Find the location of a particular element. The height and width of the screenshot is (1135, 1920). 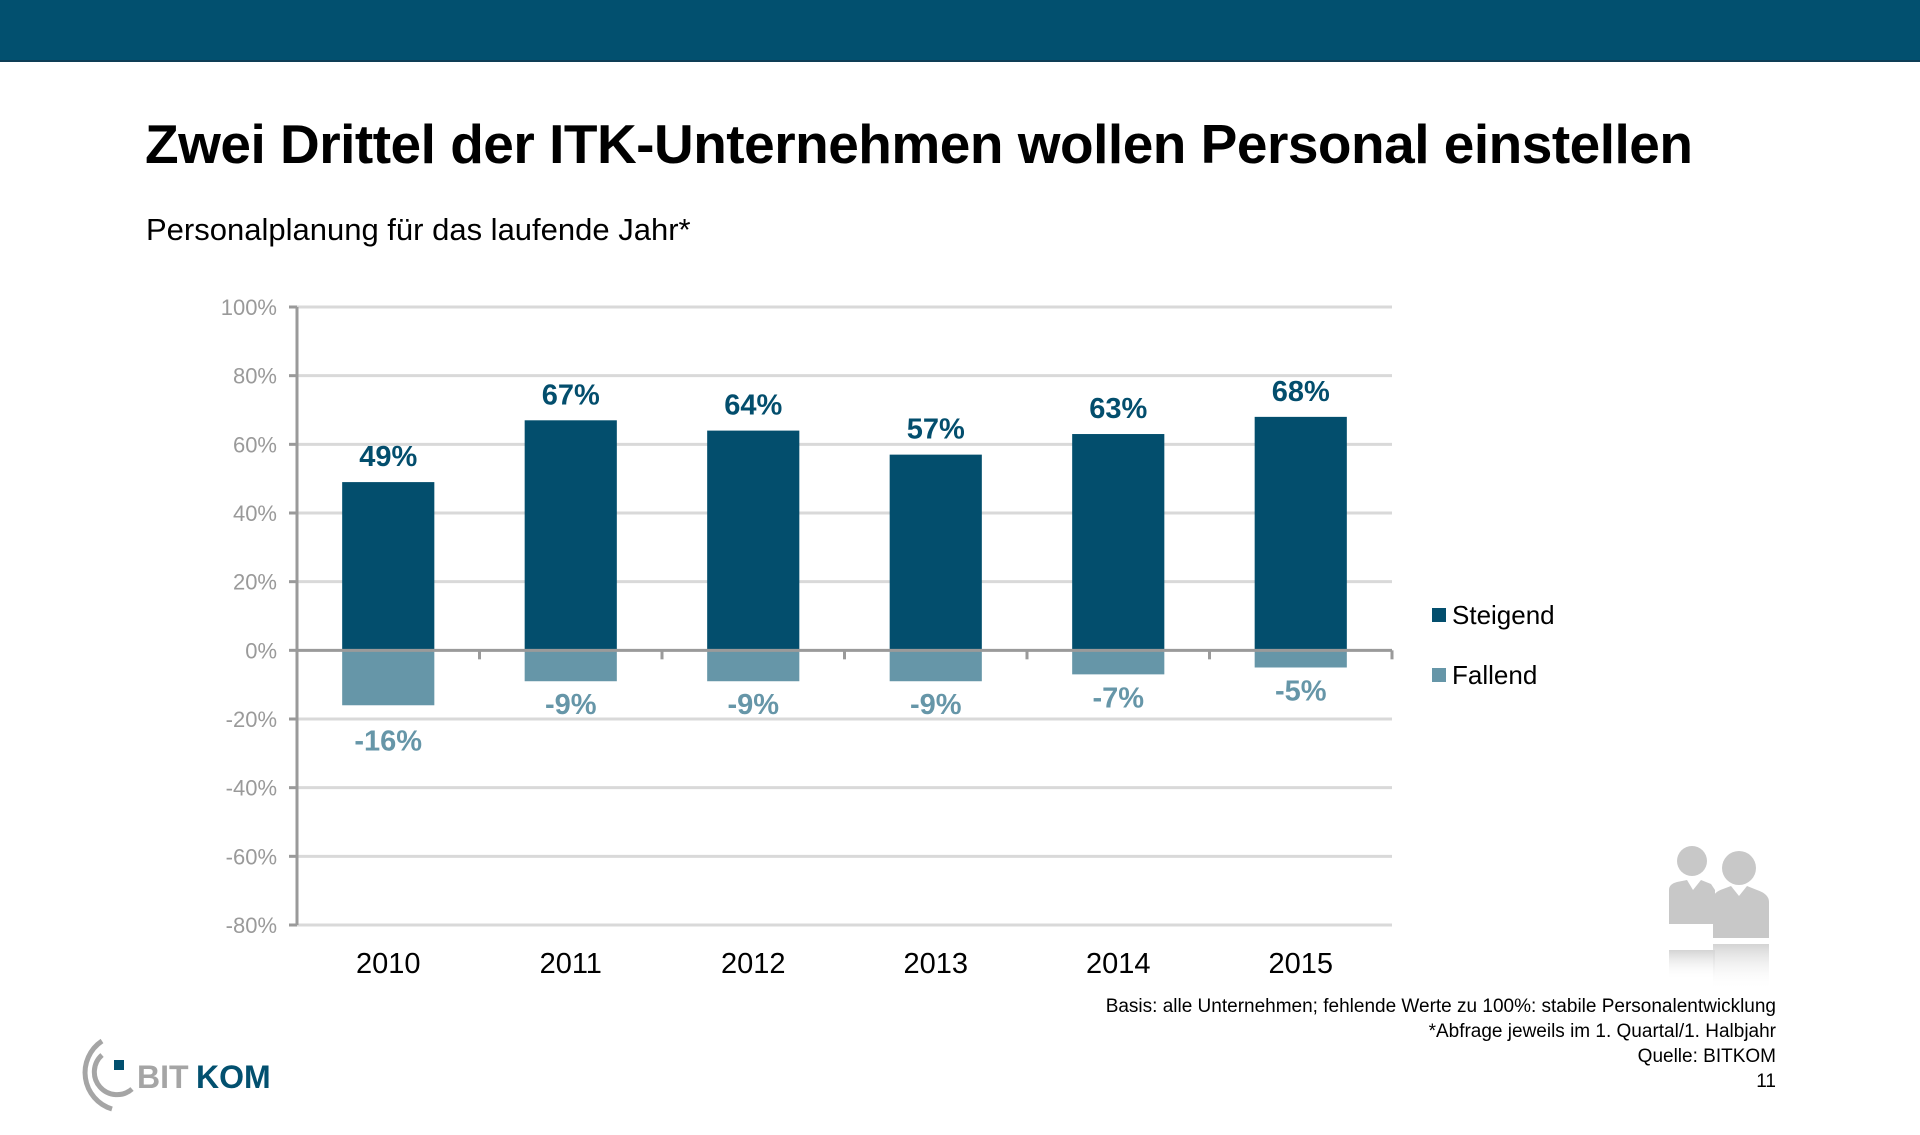

bar-fallend-2012 is located at coordinates (753, 666).